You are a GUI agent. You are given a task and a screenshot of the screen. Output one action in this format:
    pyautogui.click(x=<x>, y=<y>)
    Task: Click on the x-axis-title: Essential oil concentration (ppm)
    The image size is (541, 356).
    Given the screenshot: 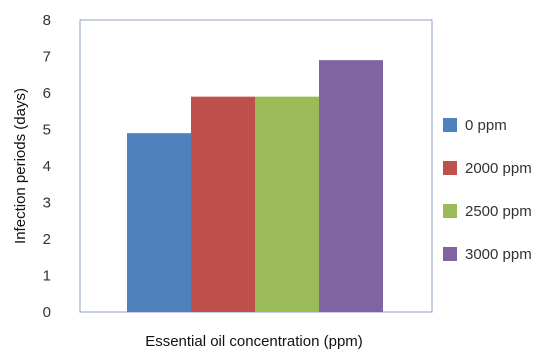 What is the action you would take?
    pyautogui.click(x=254, y=341)
    